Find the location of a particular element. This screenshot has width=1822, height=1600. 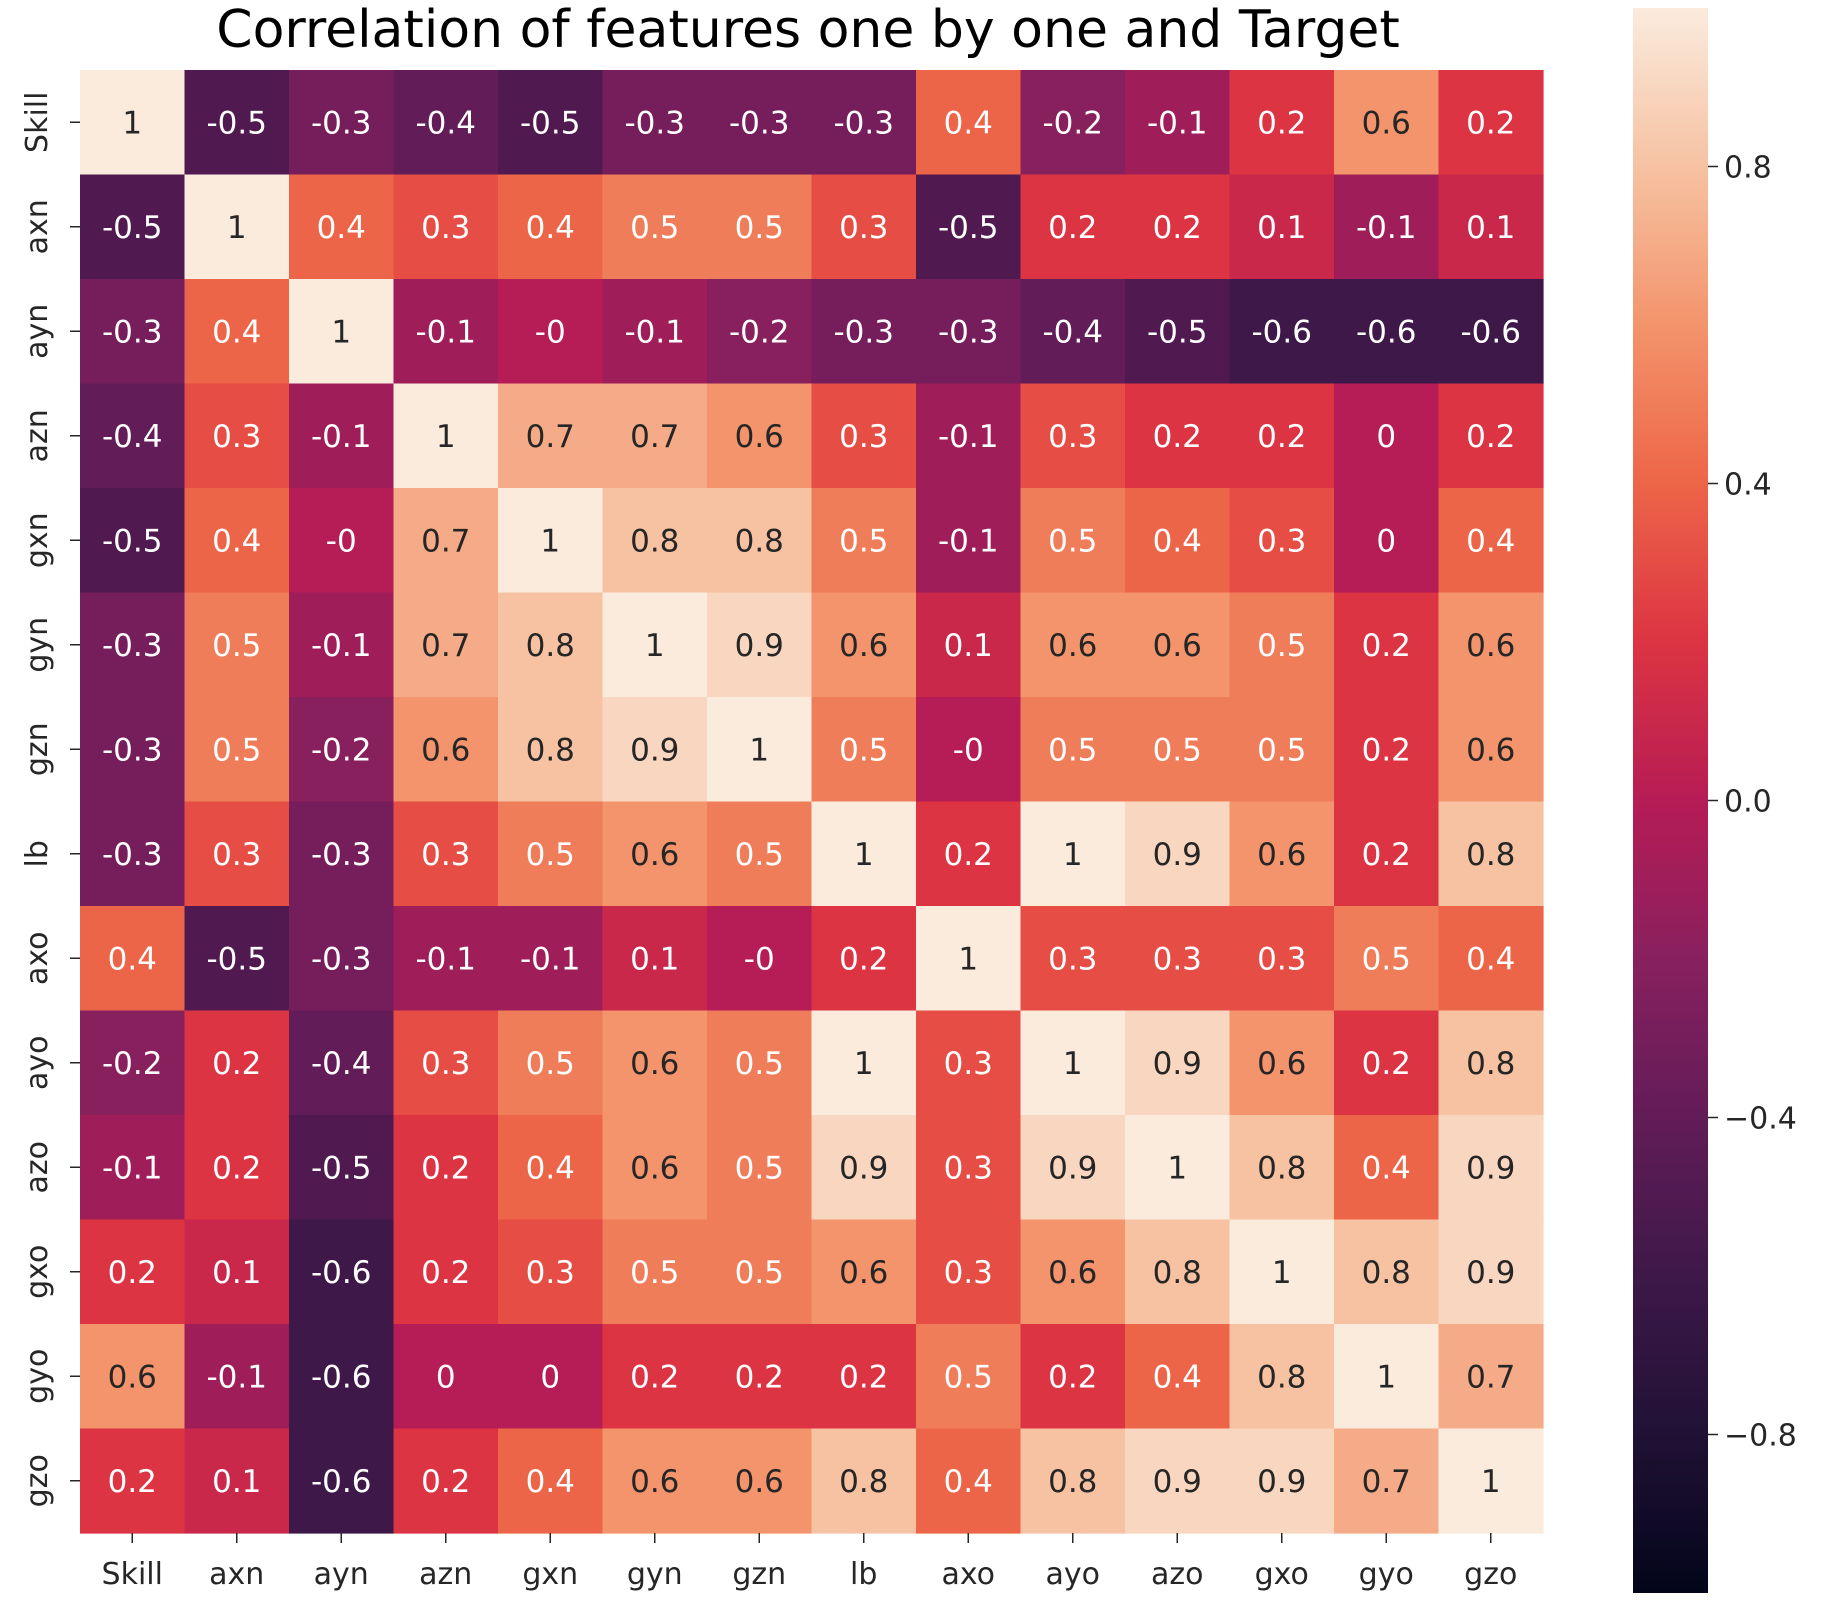

colorbar-tick-label: −0.8 is located at coordinates (1760, 1436).